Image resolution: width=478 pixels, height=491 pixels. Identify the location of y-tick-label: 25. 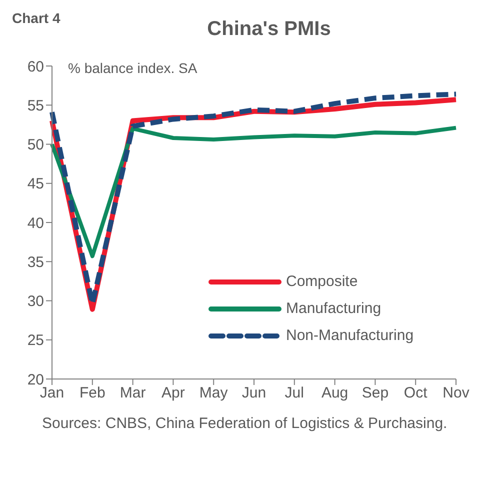
(35, 341).